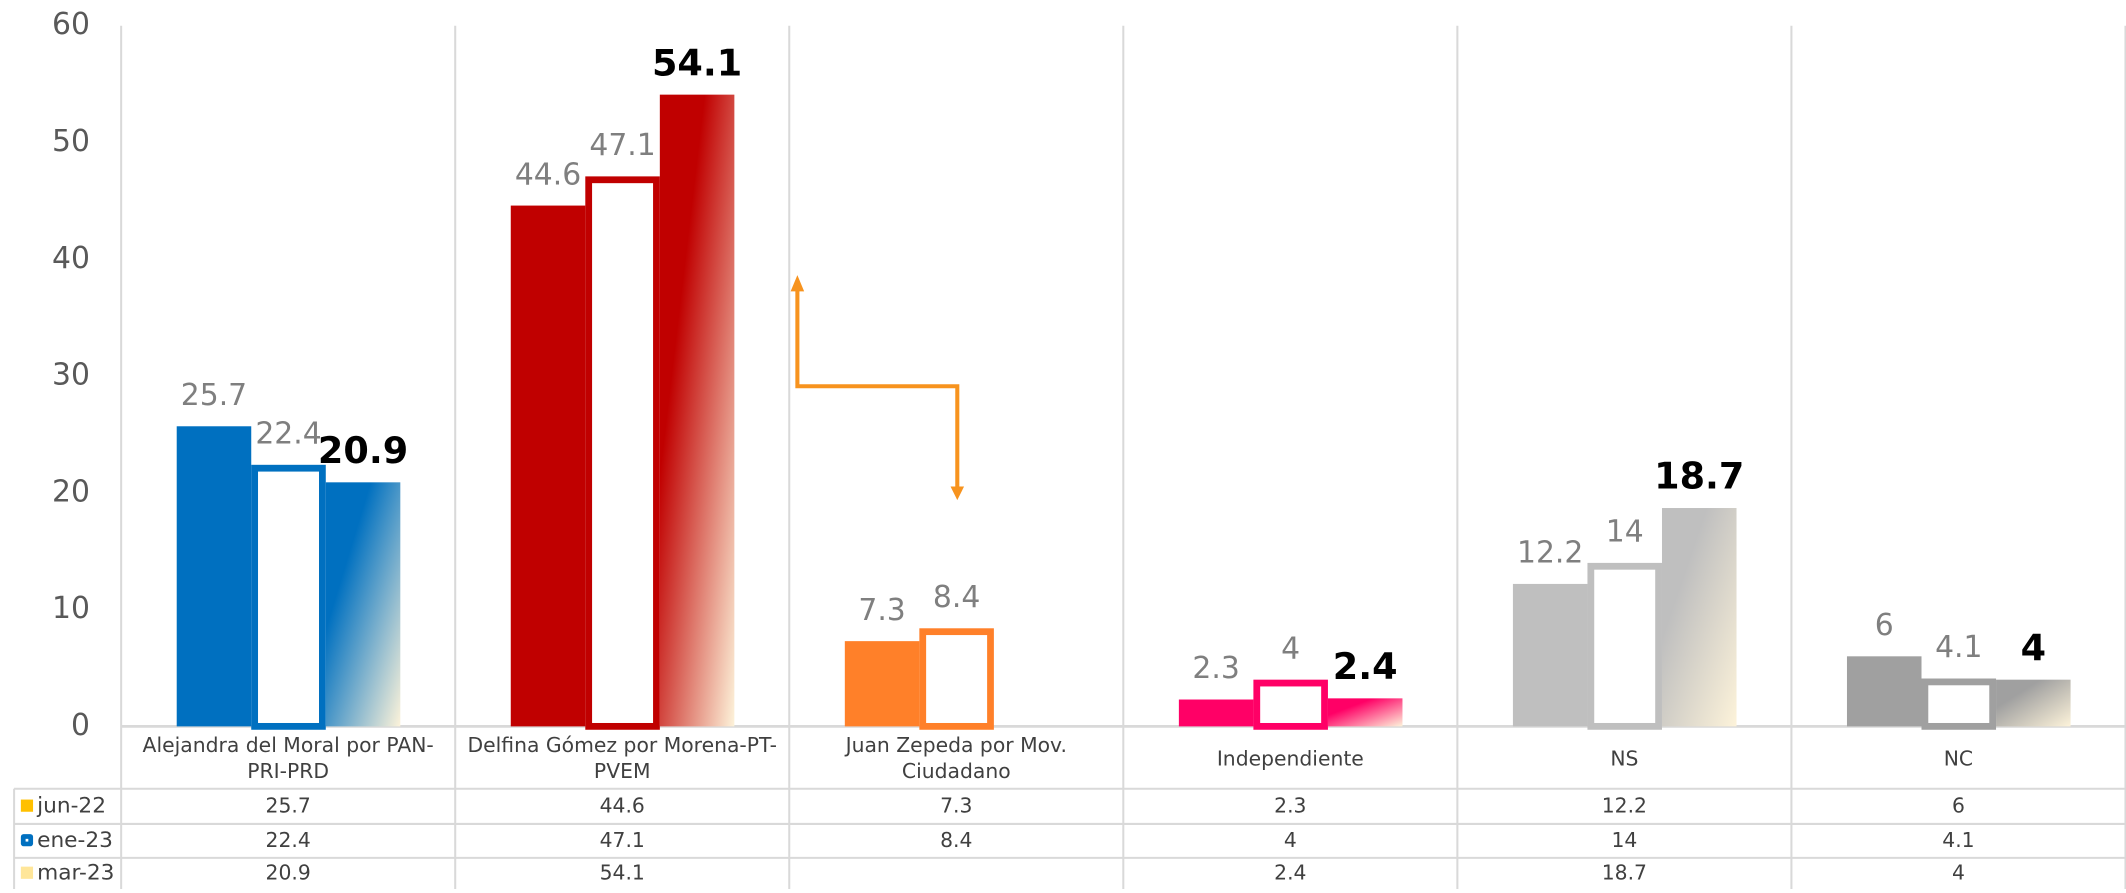 Image resolution: width=2126 pixels, height=893 pixels. I want to click on category-label: NS, so click(1624, 758).